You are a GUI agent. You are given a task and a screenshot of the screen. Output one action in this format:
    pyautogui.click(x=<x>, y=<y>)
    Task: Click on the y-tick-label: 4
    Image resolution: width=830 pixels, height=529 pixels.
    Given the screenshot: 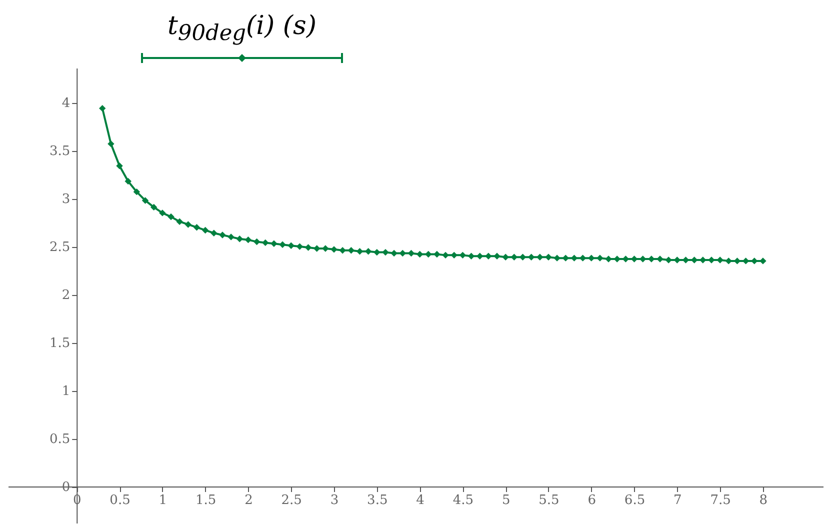 What is the action you would take?
    pyautogui.click(x=66, y=104)
    